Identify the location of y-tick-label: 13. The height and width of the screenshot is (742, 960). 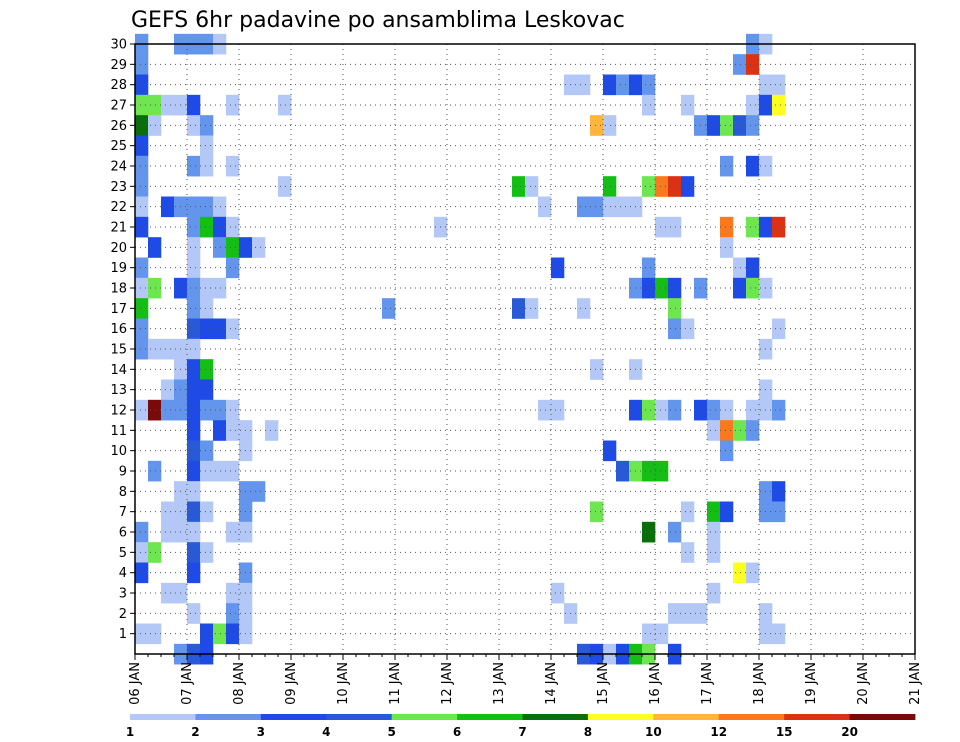
(118, 390).